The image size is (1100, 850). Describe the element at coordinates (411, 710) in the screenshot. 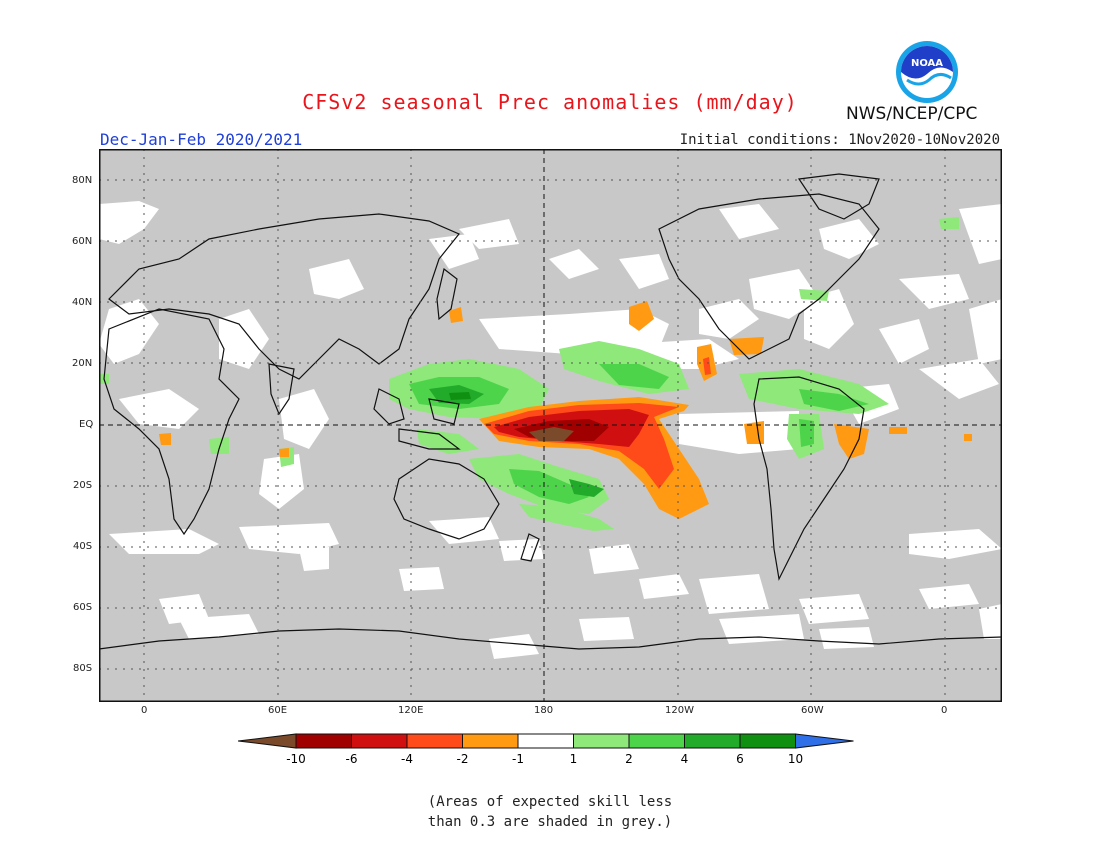

I see `lon-label: 120E` at that location.